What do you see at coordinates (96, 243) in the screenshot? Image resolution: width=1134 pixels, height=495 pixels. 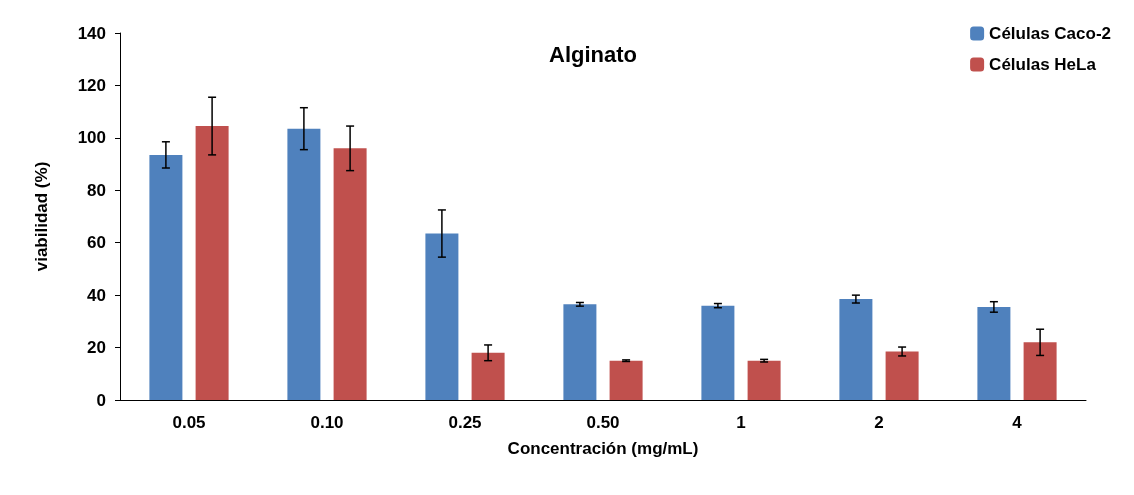 I see `y-tick-label: 60` at bounding box center [96, 243].